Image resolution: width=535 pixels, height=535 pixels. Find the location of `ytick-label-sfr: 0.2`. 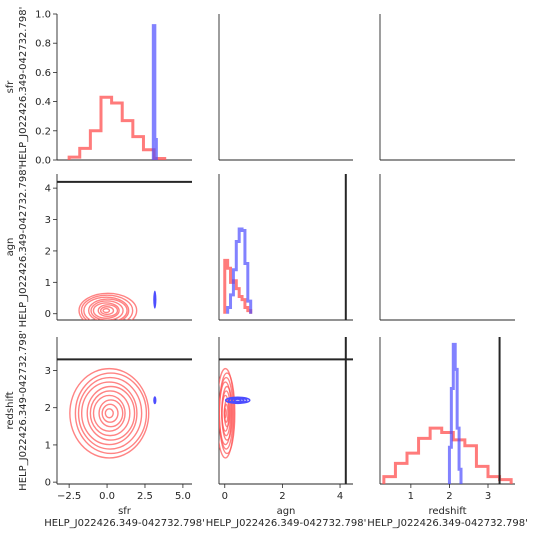

ytick-label-sfr: 0.2 is located at coordinates (43, 131).